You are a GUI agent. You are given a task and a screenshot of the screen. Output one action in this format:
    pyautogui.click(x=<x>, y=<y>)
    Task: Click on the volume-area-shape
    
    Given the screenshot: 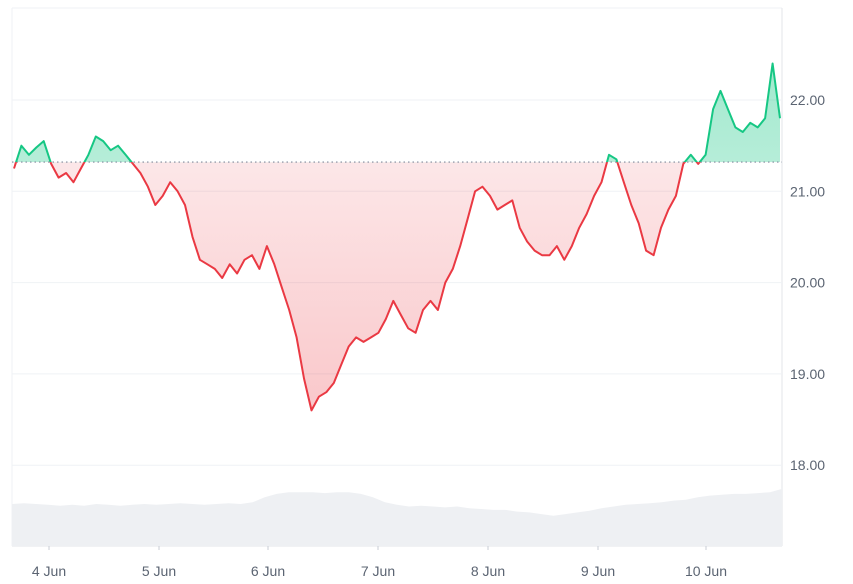 What is the action you would take?
    pyautogui.click(x=397, y=517)
    